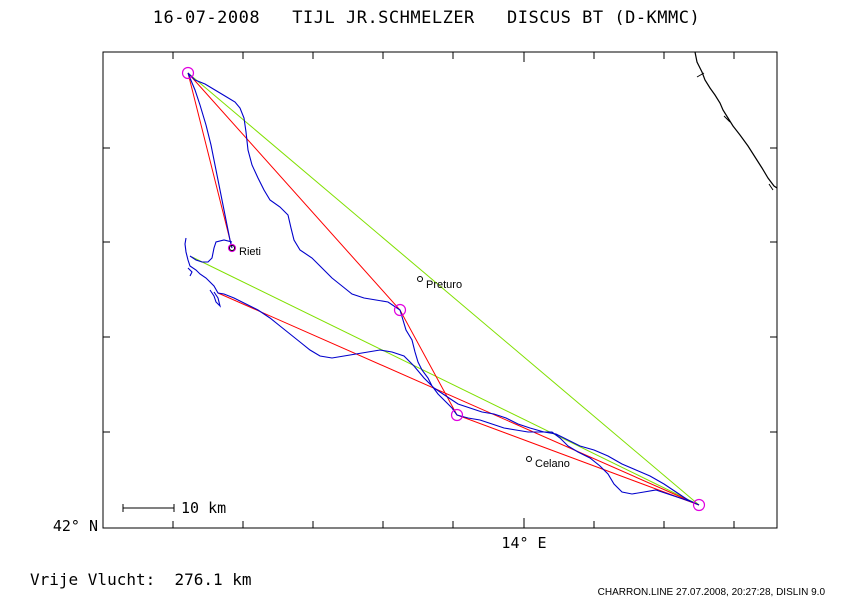  Describe the element at coordinates (204, 287) in the screenshot. I see `gps-track-start-loops` at that location.